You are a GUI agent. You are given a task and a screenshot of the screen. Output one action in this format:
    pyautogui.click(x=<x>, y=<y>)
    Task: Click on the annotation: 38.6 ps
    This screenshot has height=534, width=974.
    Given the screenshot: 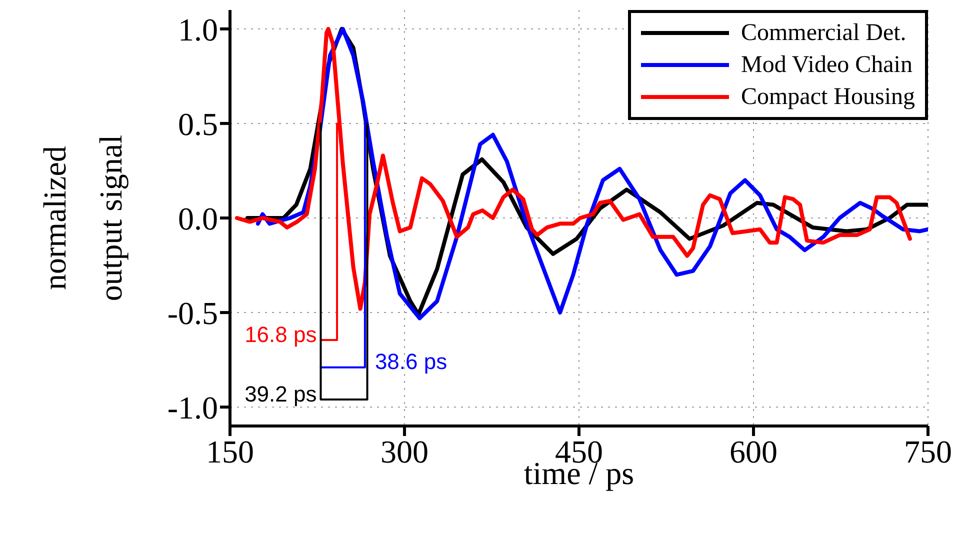 What is the action you would take?
    pyautogui.click(x=411, y=361)
    